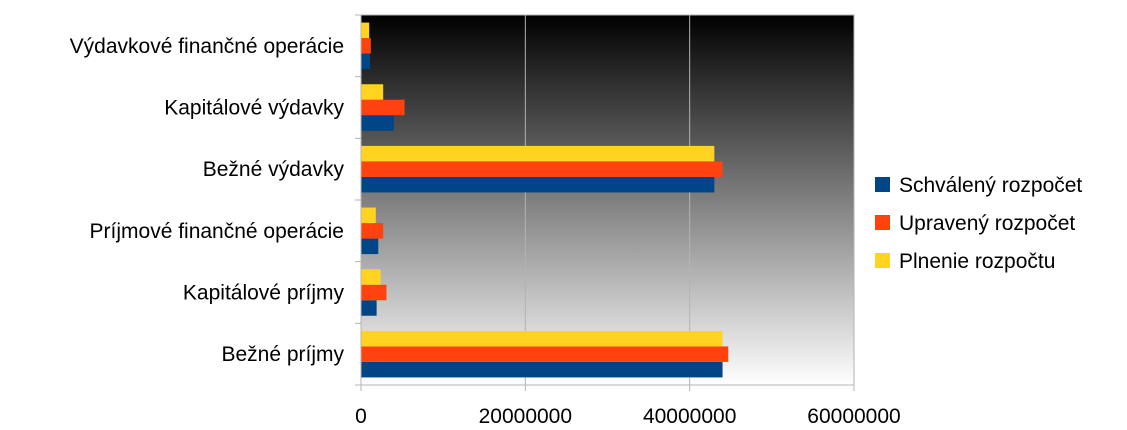  Describe the element at coordinates (282, 354) in the screenshot. I see `y-category-label-1: Bežné príjmy` at that location.